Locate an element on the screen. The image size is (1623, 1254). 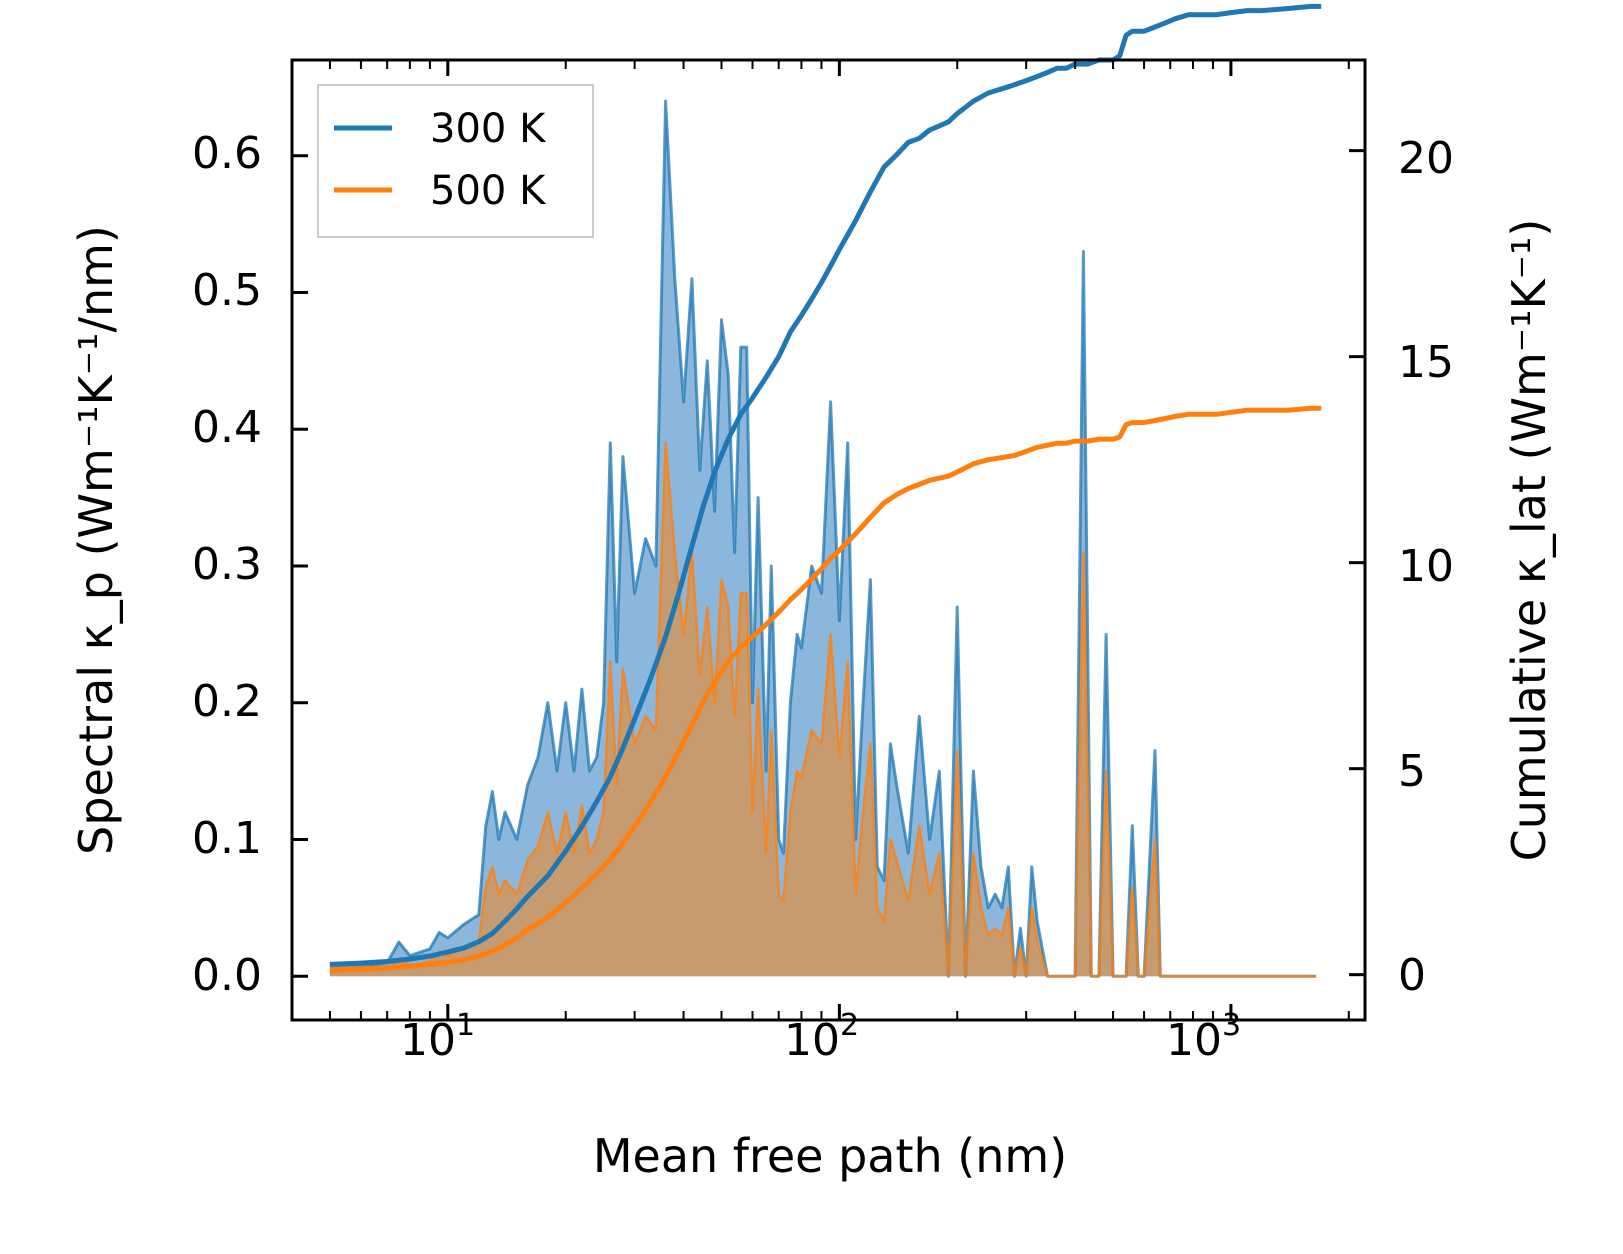
y-right-tick-label-0: 0 is located at coordinates (1412, 975).